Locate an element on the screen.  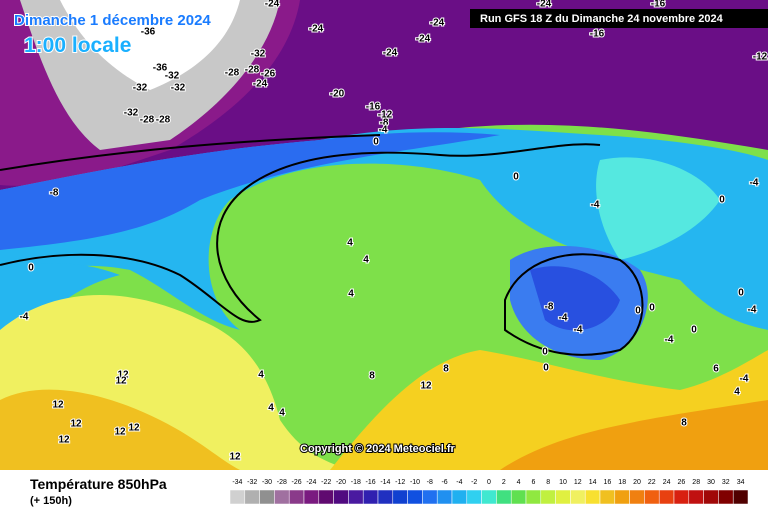
scale-label: 20 is located at coordinates (637, 482).